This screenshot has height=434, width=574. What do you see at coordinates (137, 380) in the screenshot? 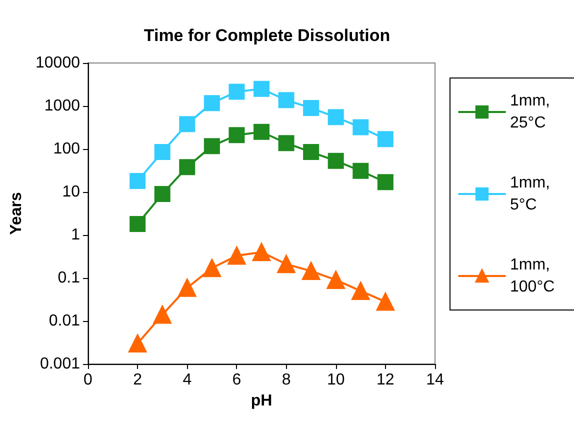
I see `x-tick-label: 2` at bounding box center [137, 380].